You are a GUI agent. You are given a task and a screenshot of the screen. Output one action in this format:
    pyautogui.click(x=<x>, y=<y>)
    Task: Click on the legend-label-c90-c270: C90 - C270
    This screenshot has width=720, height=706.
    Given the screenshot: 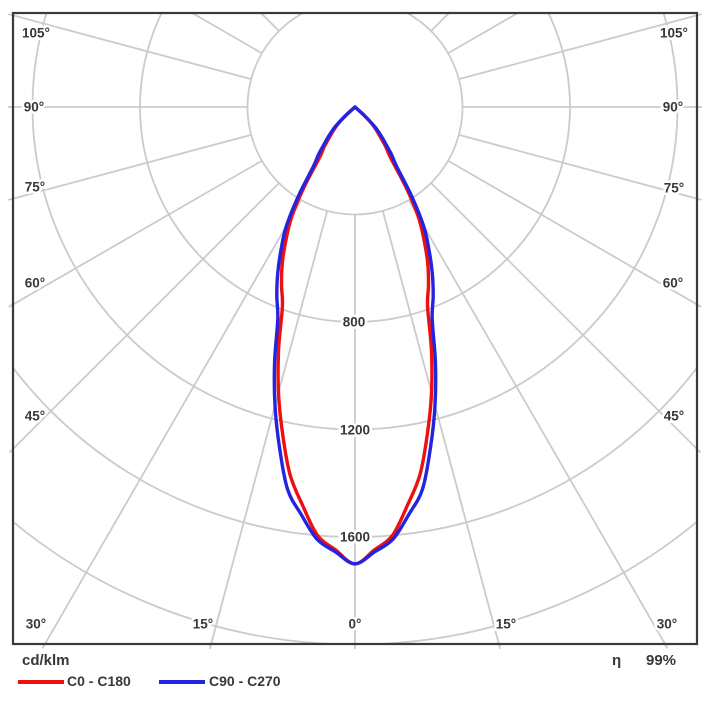 What is the action you would take?
    pyautogui.click(x=245, y=681)
    